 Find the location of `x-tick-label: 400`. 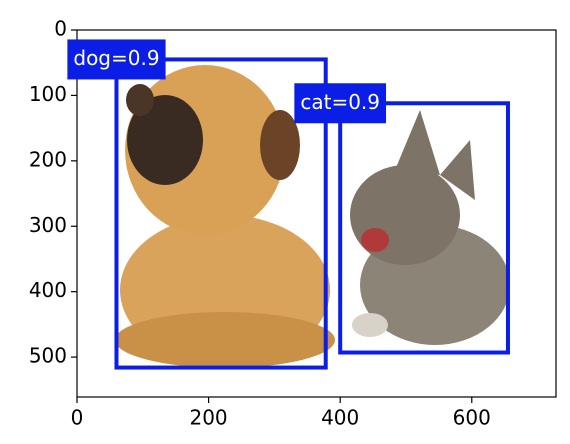

x-tick-label: 400 is located at coordinates (340, 418).